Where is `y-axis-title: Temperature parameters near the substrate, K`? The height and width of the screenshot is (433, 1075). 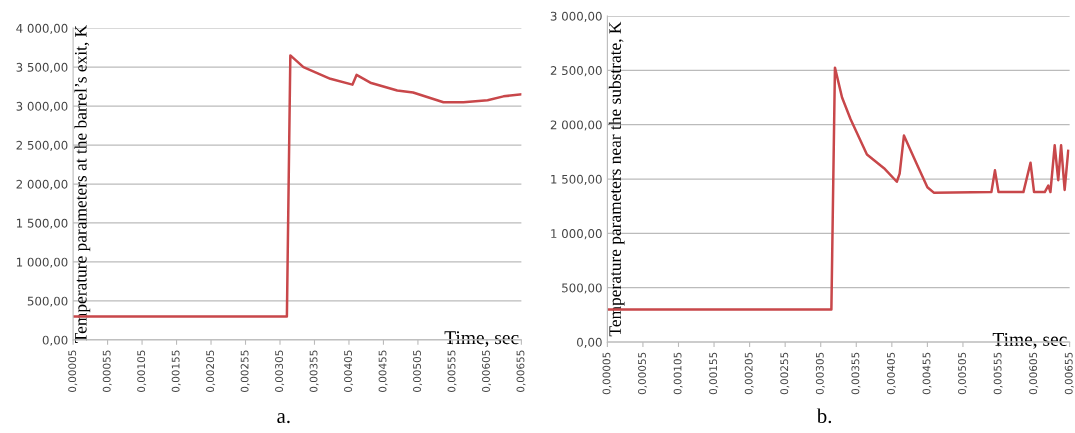
y-axis-title: Temperature parameters near the substrate, K is located at coordinates (616, 179).